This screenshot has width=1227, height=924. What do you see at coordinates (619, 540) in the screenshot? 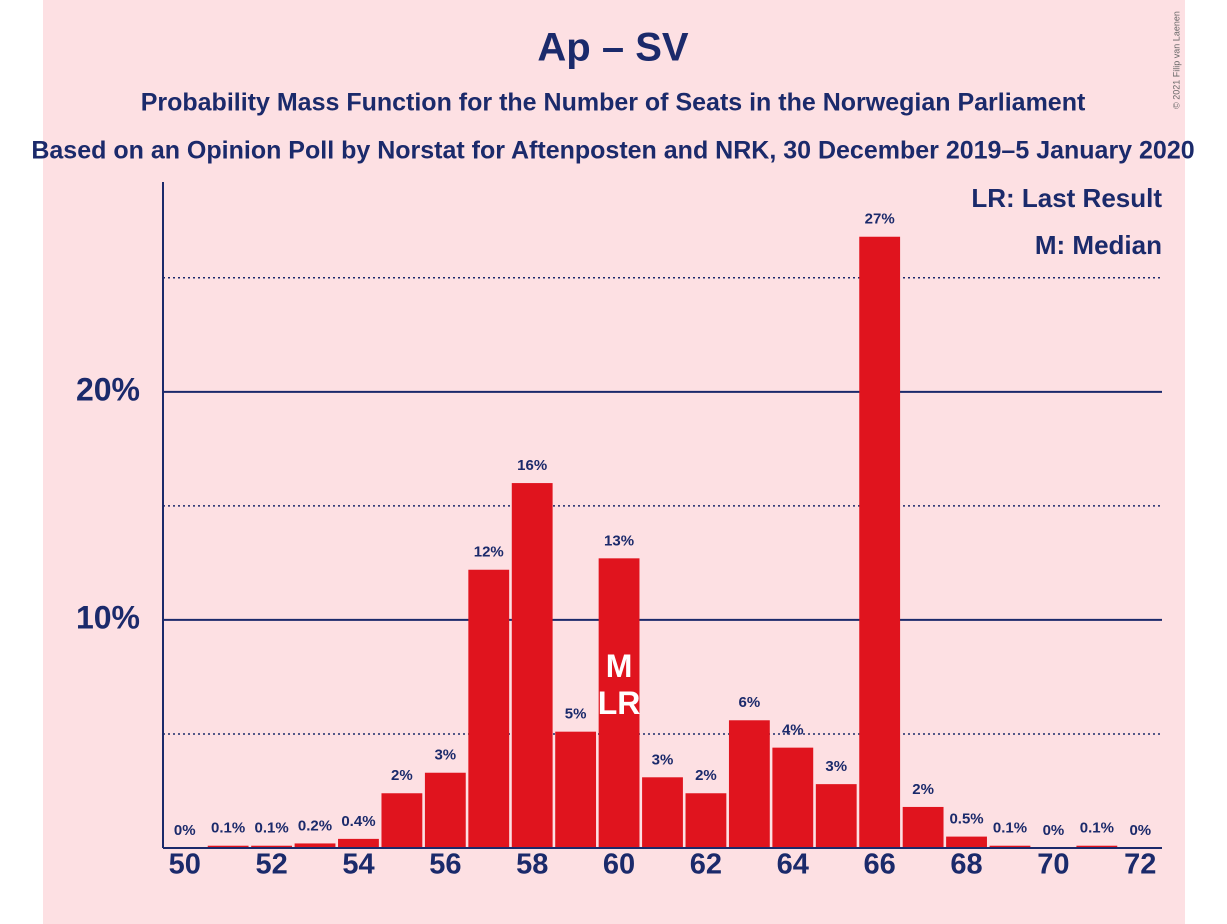
I see `data-label: 13%` at bounding box center [619, 540].